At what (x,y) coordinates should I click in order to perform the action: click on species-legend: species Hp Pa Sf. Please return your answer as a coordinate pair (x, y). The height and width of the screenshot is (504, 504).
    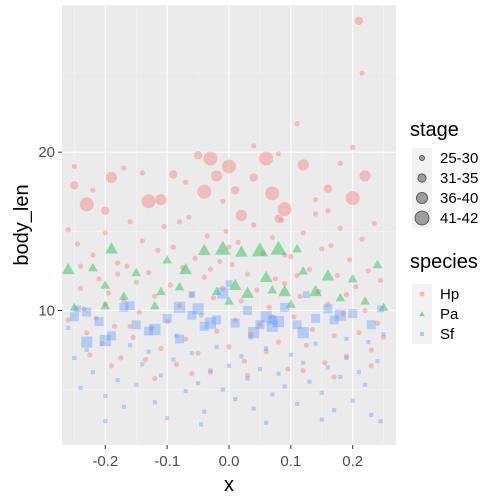
    Looking at the image, I should click on (444, 297).